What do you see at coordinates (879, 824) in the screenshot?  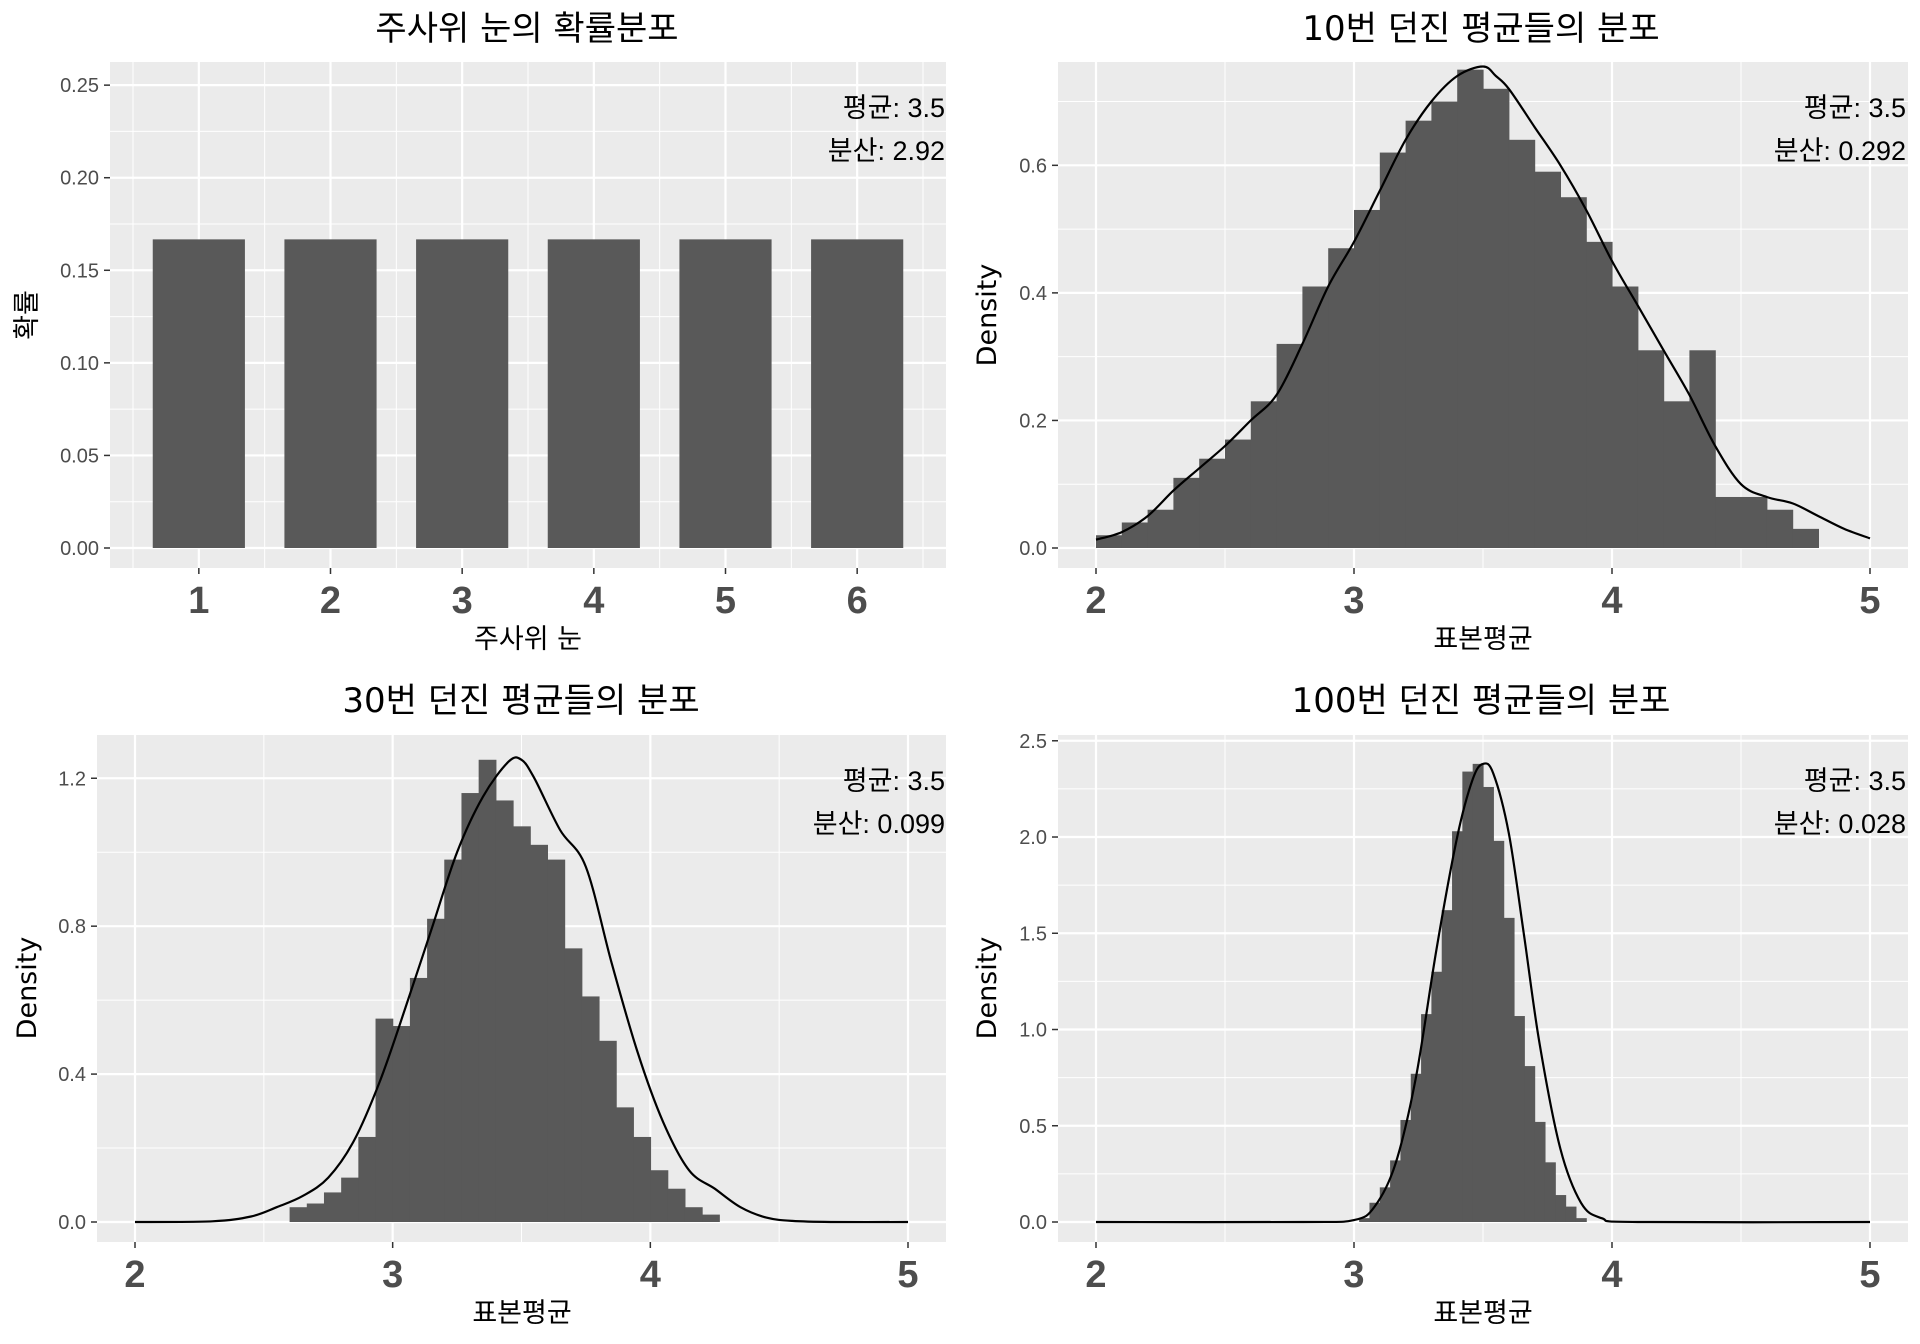 I see `variance-annotation: 분산: 0.099` at bounding box center [879, 824].